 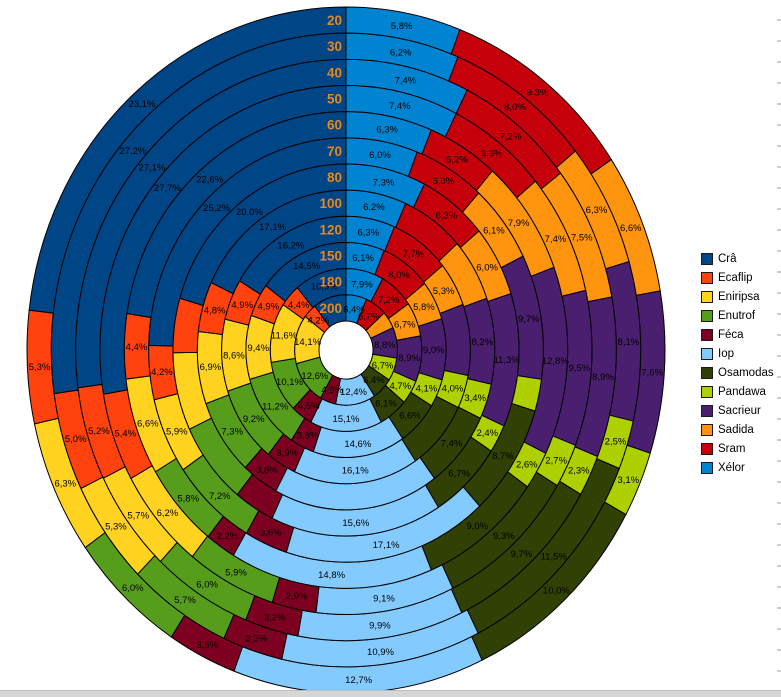 I want to click on percent-label-Osamodas-level-80: 6,7%, so click(x=459, y=474).